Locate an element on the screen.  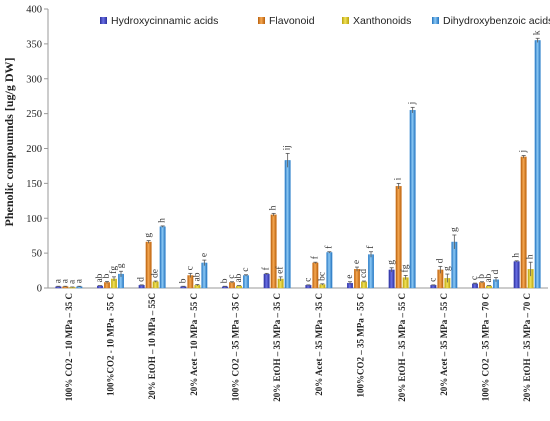
y-tick-label: 100 is located at coordinates (34, 219).